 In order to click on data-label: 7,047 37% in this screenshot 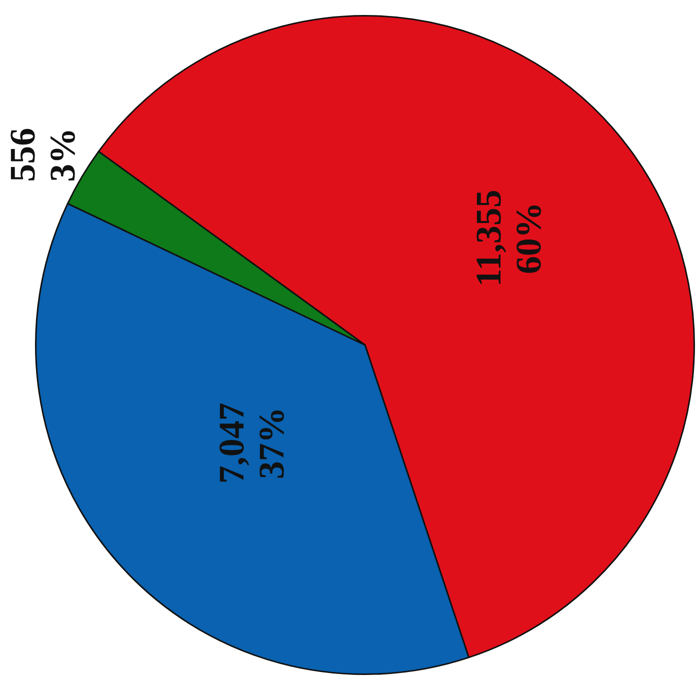, I will do `click(251, 443)`.